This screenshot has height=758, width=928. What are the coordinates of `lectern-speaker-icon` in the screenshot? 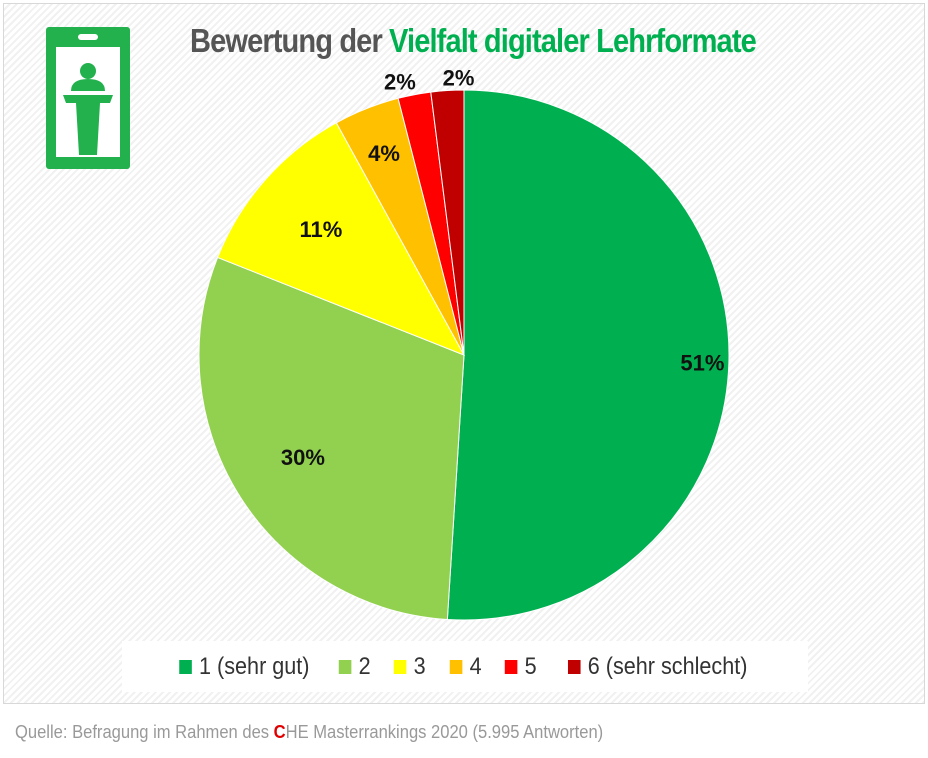 It's located at (88, 98).